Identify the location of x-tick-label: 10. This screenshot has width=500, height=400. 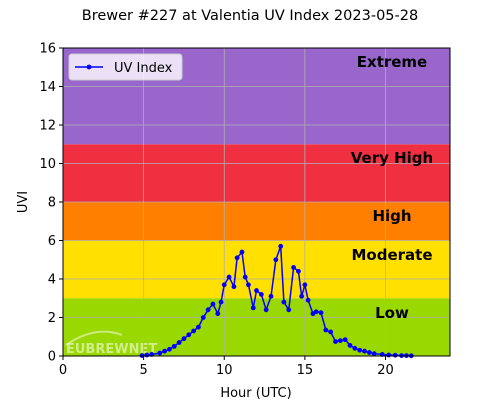
(224, 370).